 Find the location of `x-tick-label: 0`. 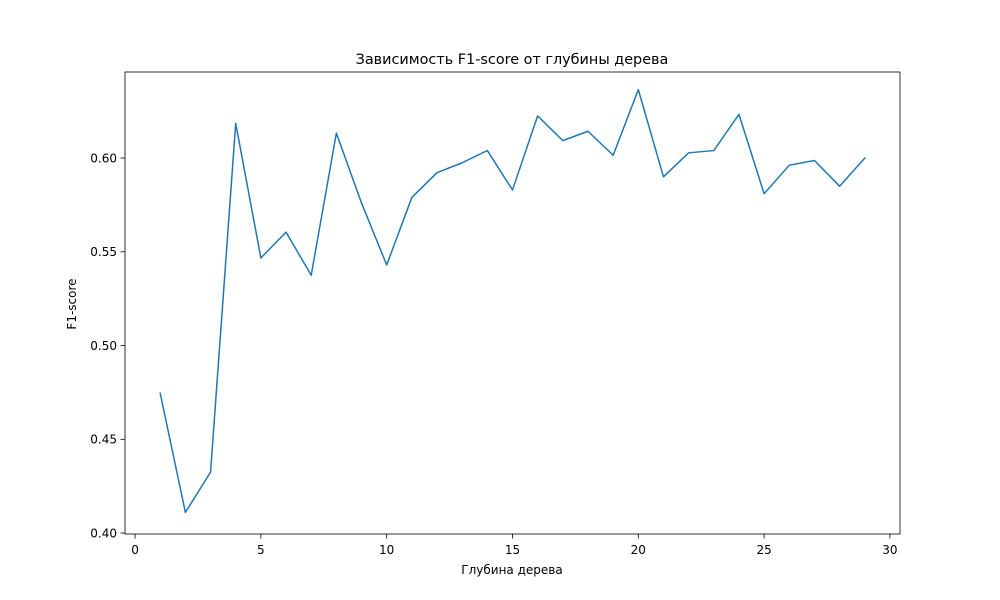

x-tick-label: 0 is located at coordinates (135, 550).